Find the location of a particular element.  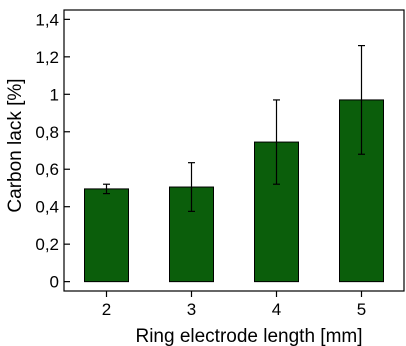

y-tick-label: 1,2 is located at coordinates (47, 57).